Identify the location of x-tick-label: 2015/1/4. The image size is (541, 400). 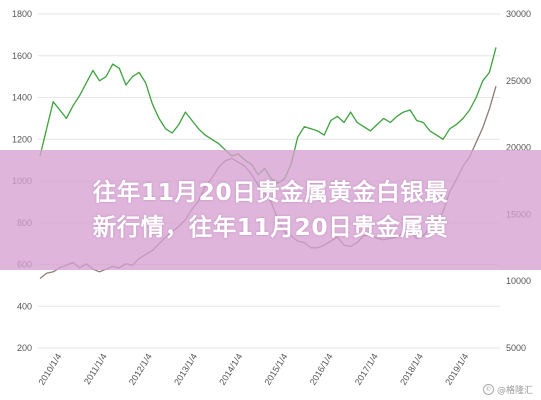
(275, 369).